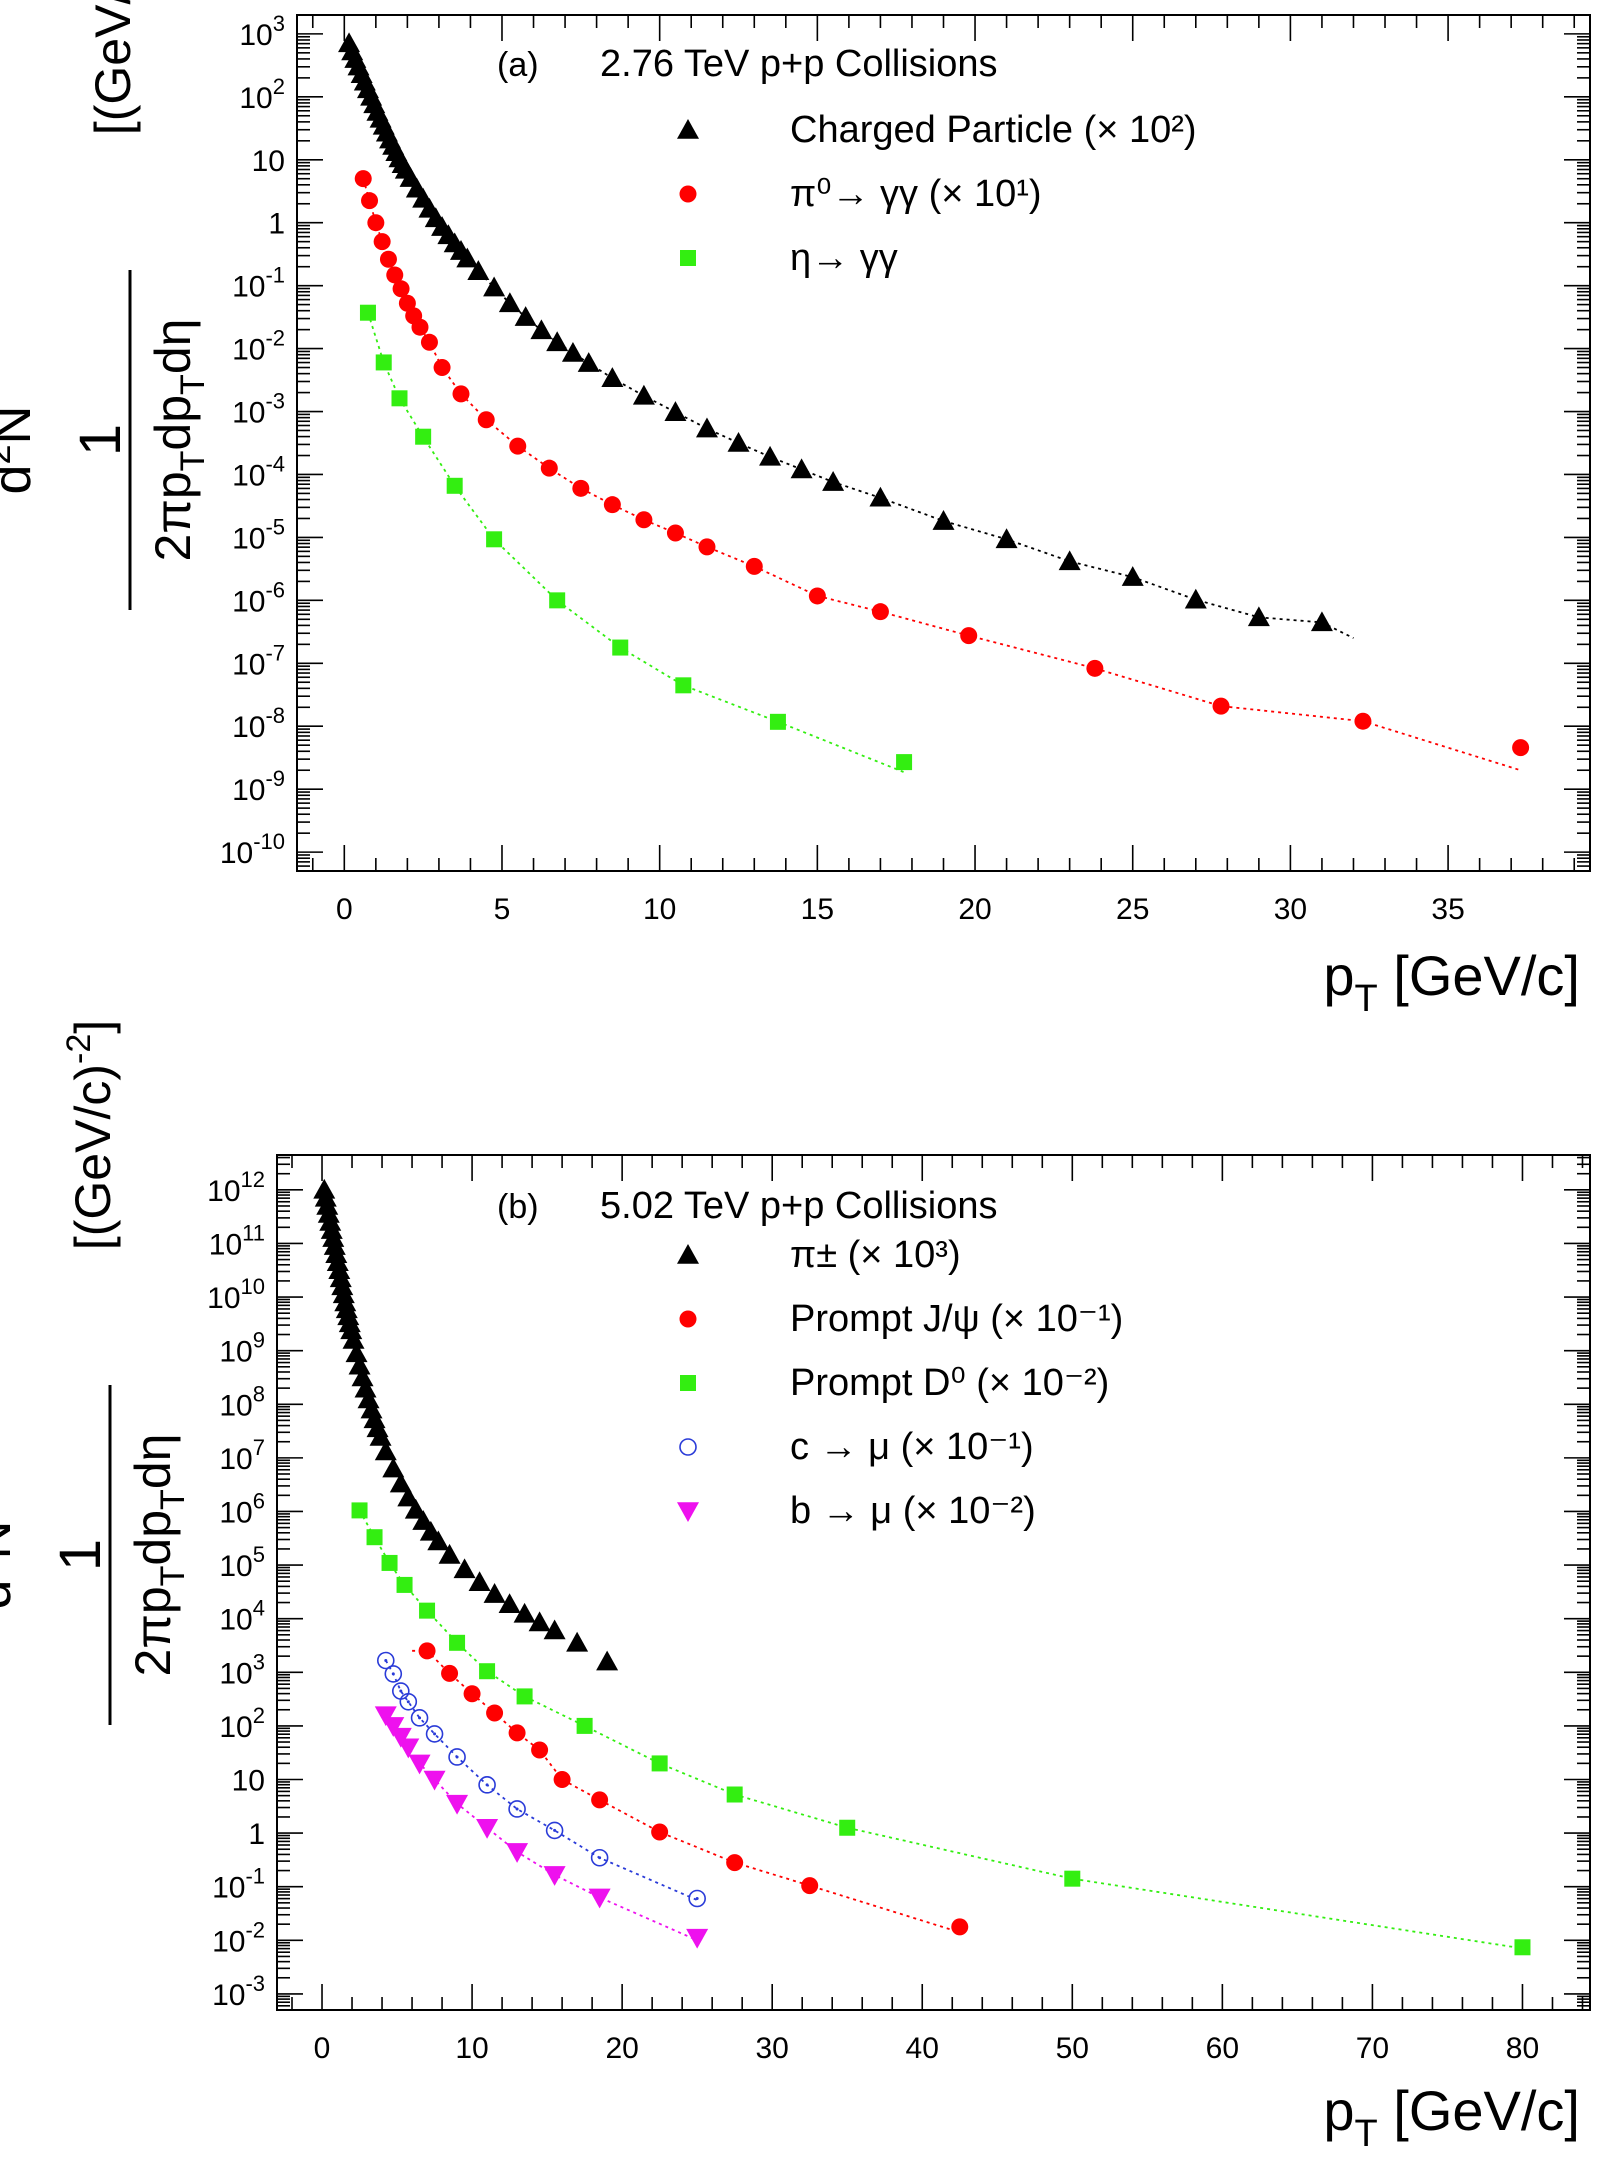 The width and height of the screenshot is (1600, 2175). What do you see at coordinates (242, 1401) in the screenshot?
I see `y-tick-label: 10⁸` at bounding box center [242, 1401].